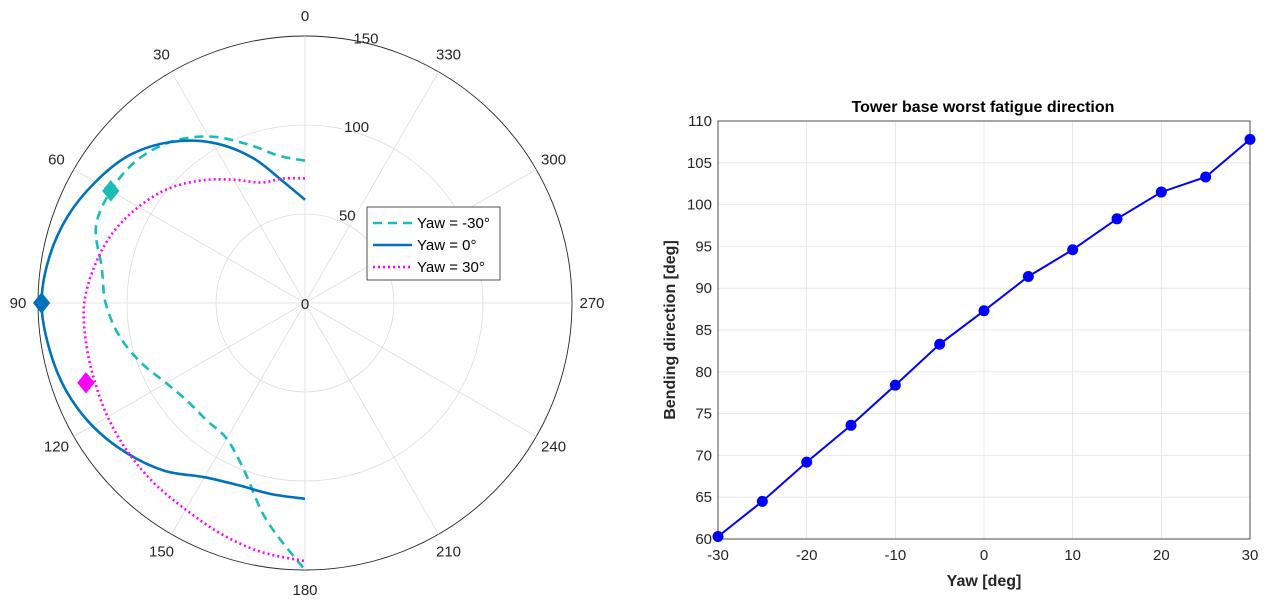  What do you see at coordinates (356, 127) in the screenshot?
I see `r-tick-label: 100` at bounding box center [356, 127].